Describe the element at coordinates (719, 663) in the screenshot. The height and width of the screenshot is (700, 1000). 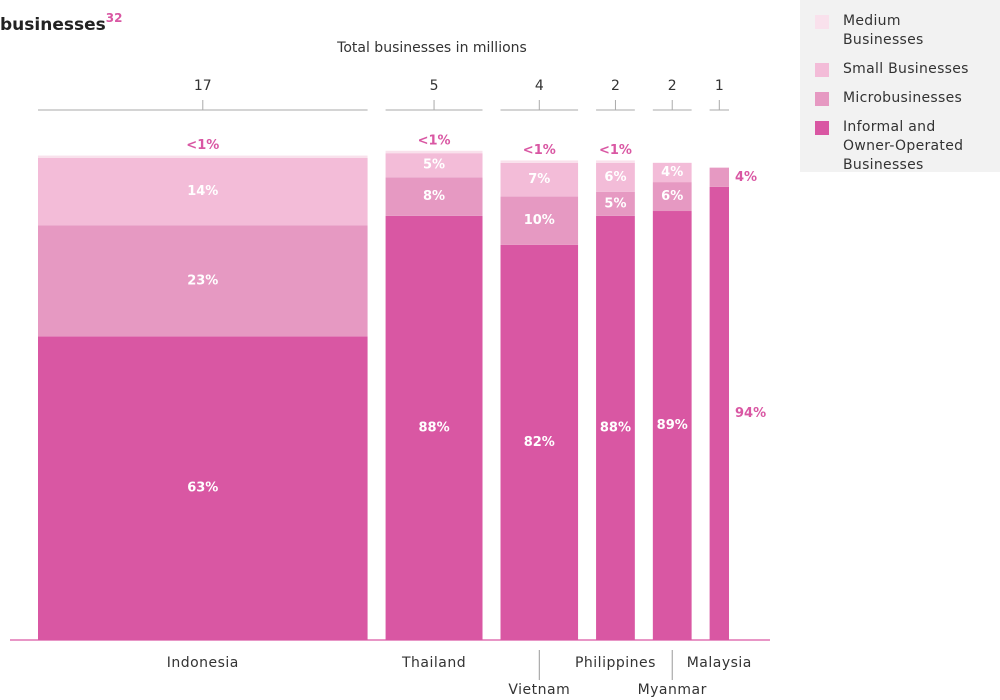
I see `x-tick-label: Malaysia` at that location.